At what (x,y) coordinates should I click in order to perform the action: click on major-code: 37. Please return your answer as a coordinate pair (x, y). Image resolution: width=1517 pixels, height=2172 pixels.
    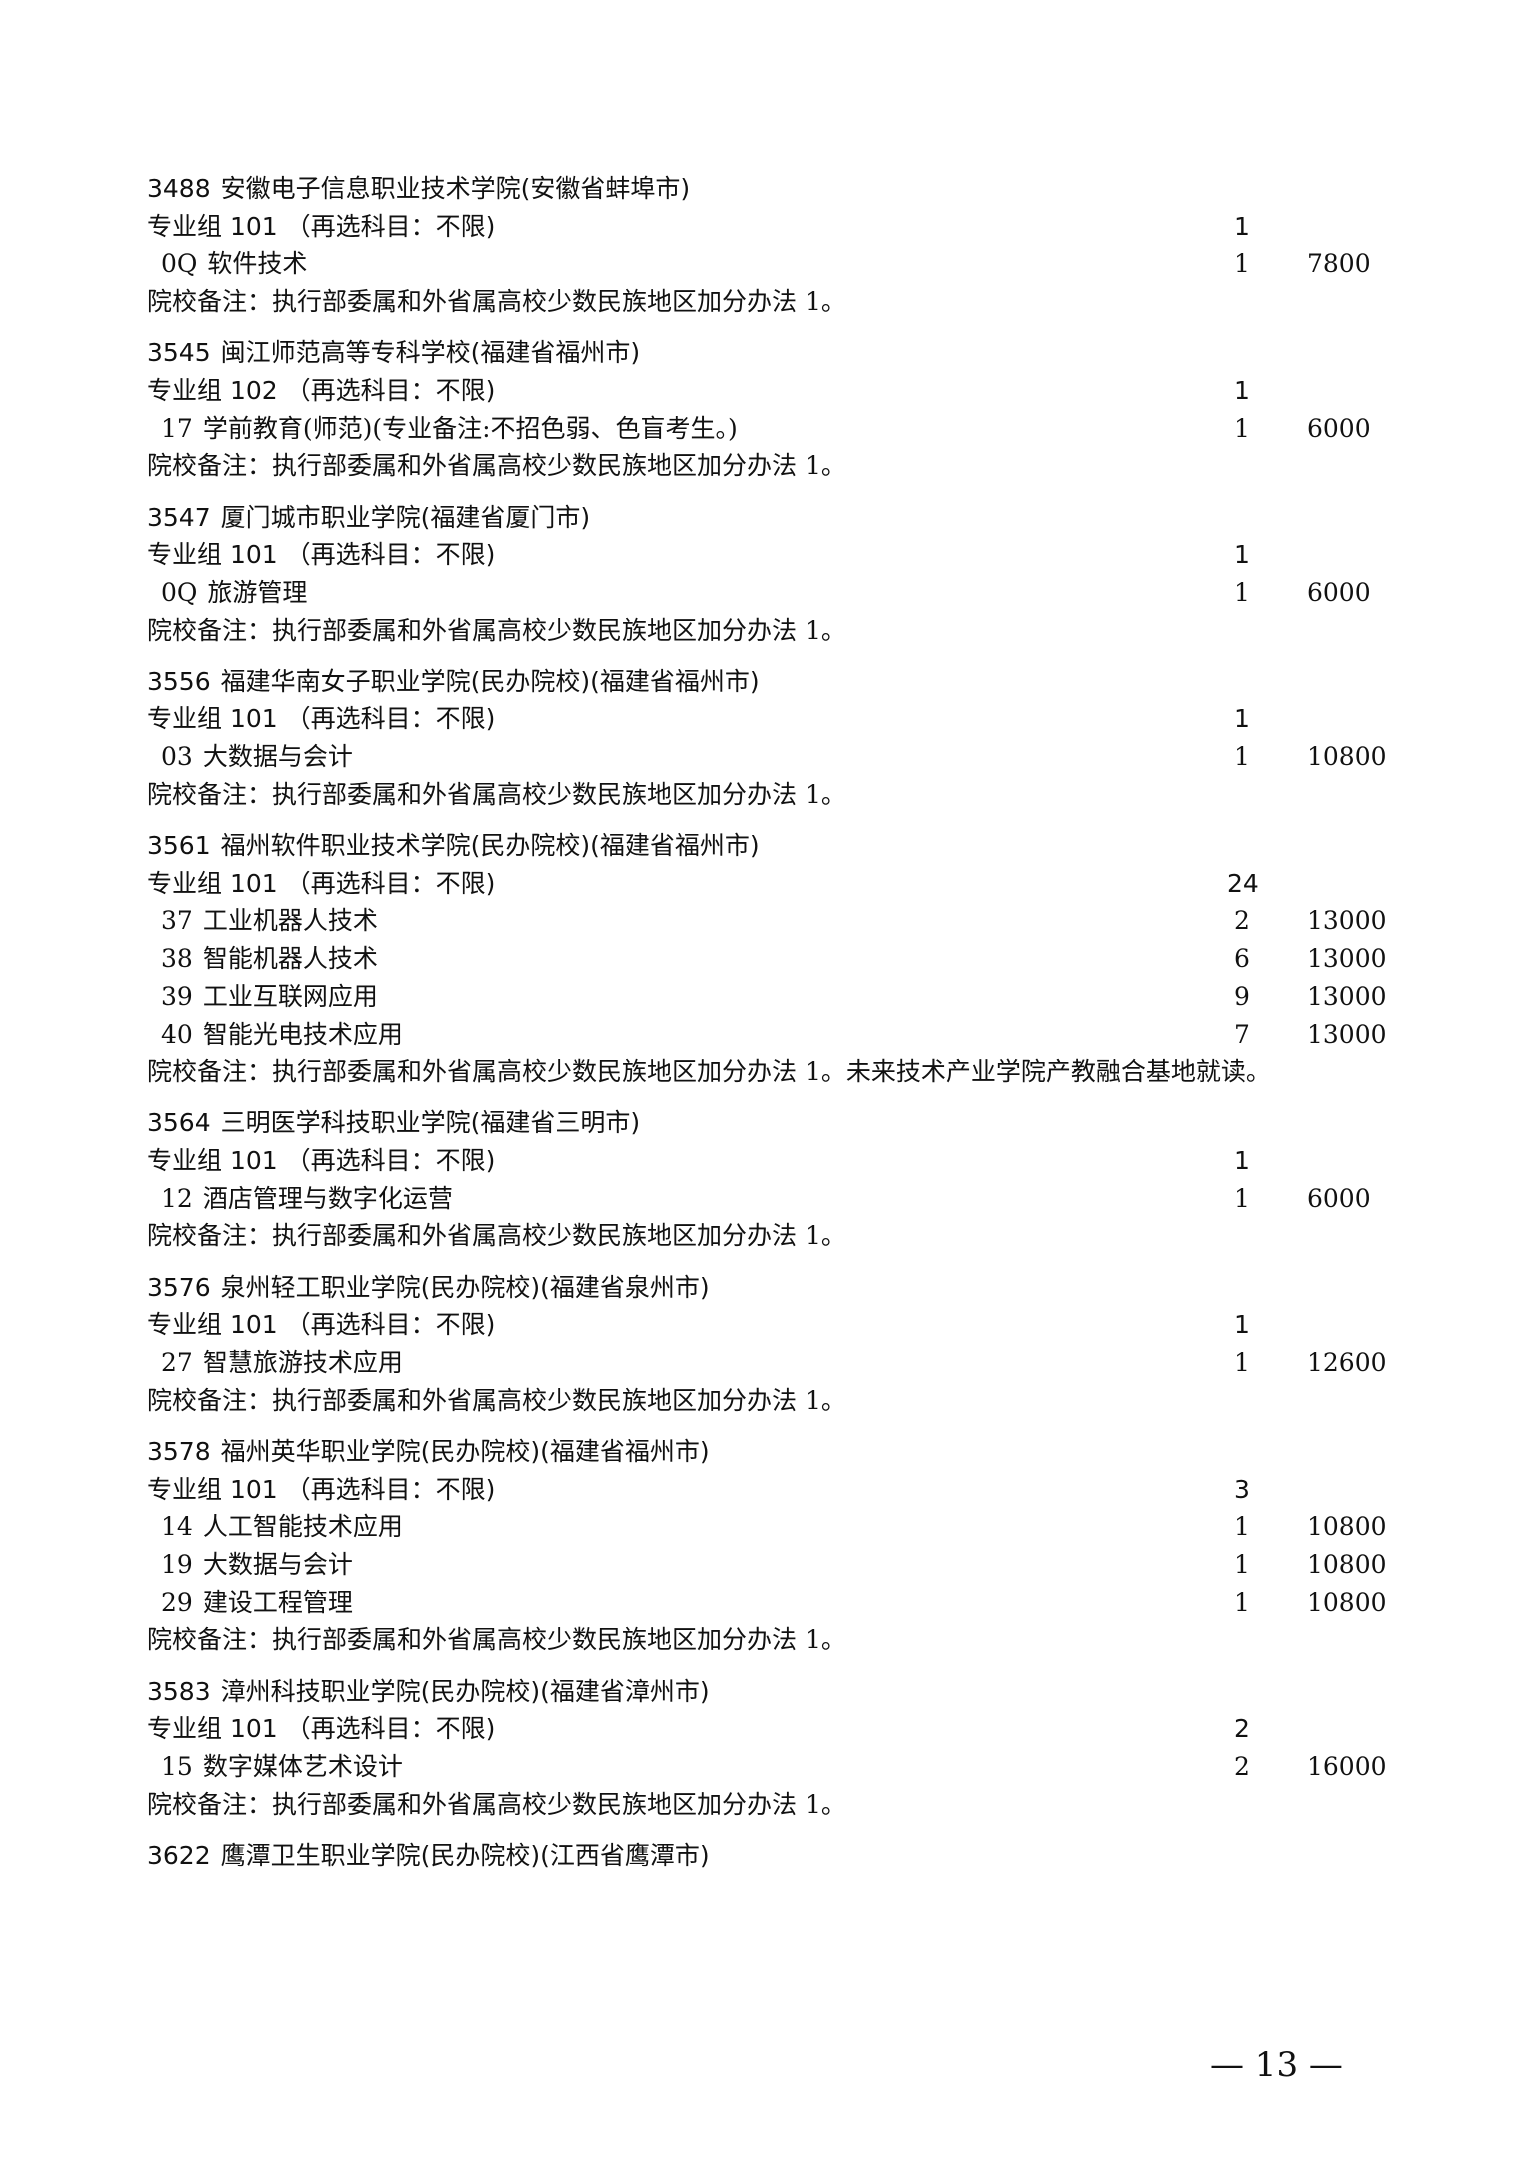
    Looking at the image, I should click on (177, 921).